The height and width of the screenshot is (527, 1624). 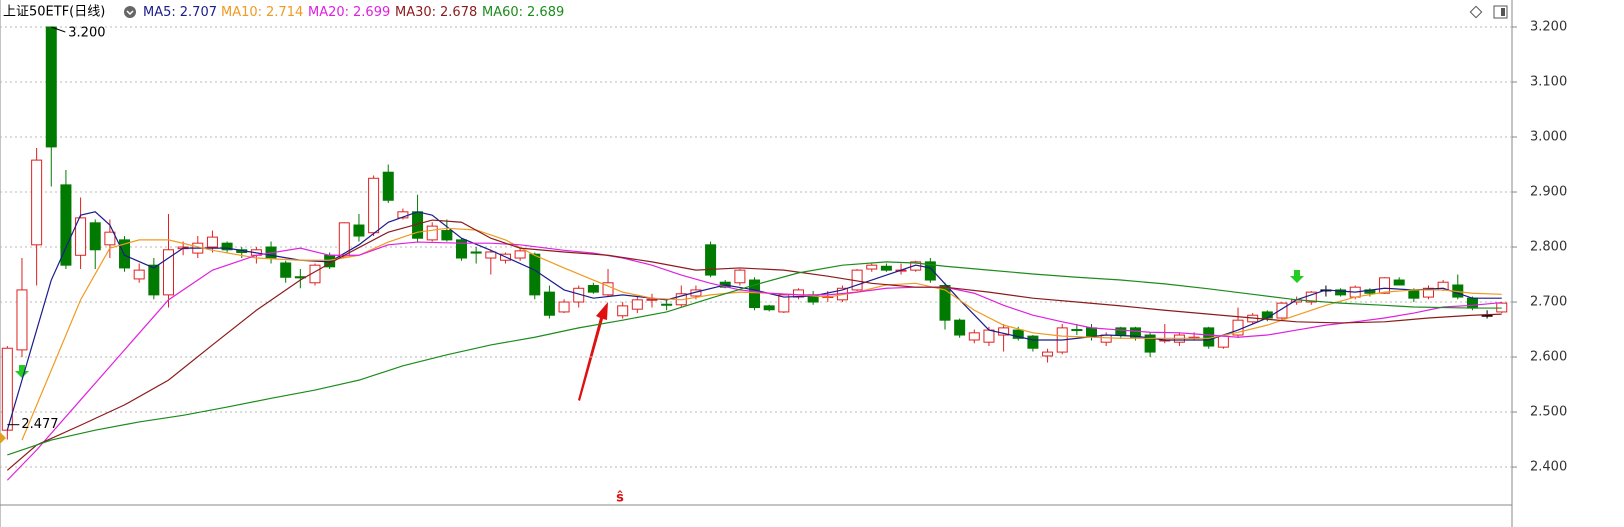 What do you see at coordinates (284, 12) in the screenshot?
I see `legend-value: 2.714` at bounding box center [284, 12].